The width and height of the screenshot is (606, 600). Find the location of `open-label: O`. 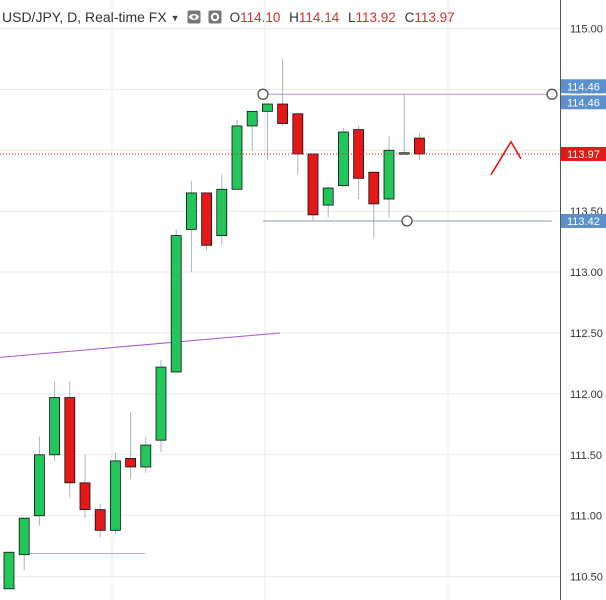

open-label: O is located at coordinates (235, 17).